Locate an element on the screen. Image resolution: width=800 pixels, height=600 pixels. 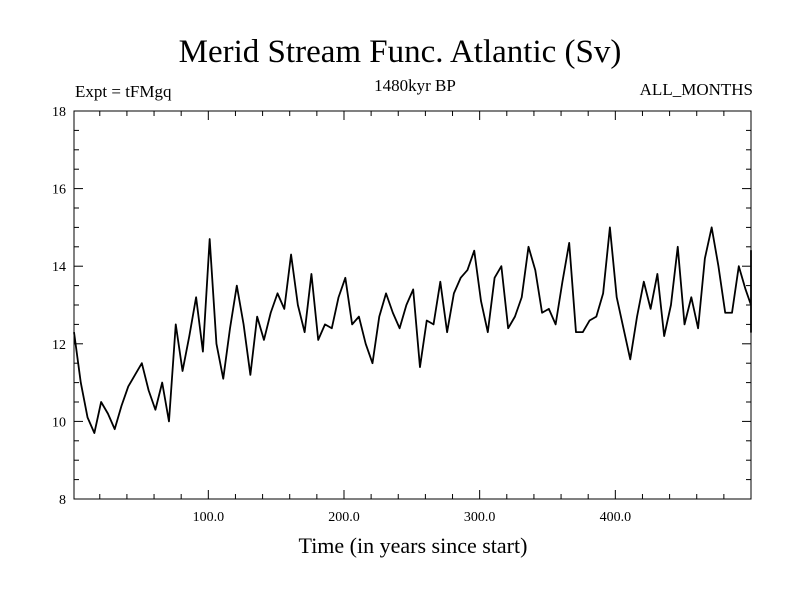
chart-title: Merid Stream Func. Atlantic (Sv) is located at coordinates (400, 52).